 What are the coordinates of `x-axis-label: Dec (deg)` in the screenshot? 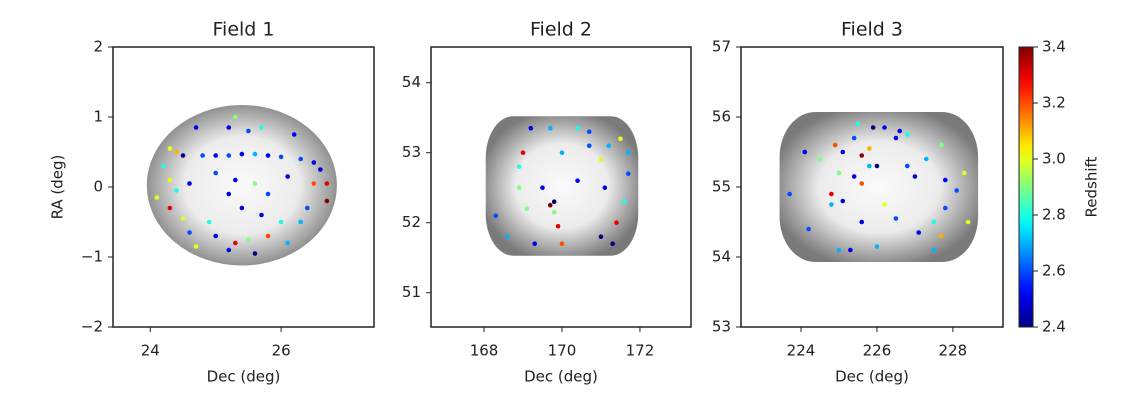 It's located at (244, 377).